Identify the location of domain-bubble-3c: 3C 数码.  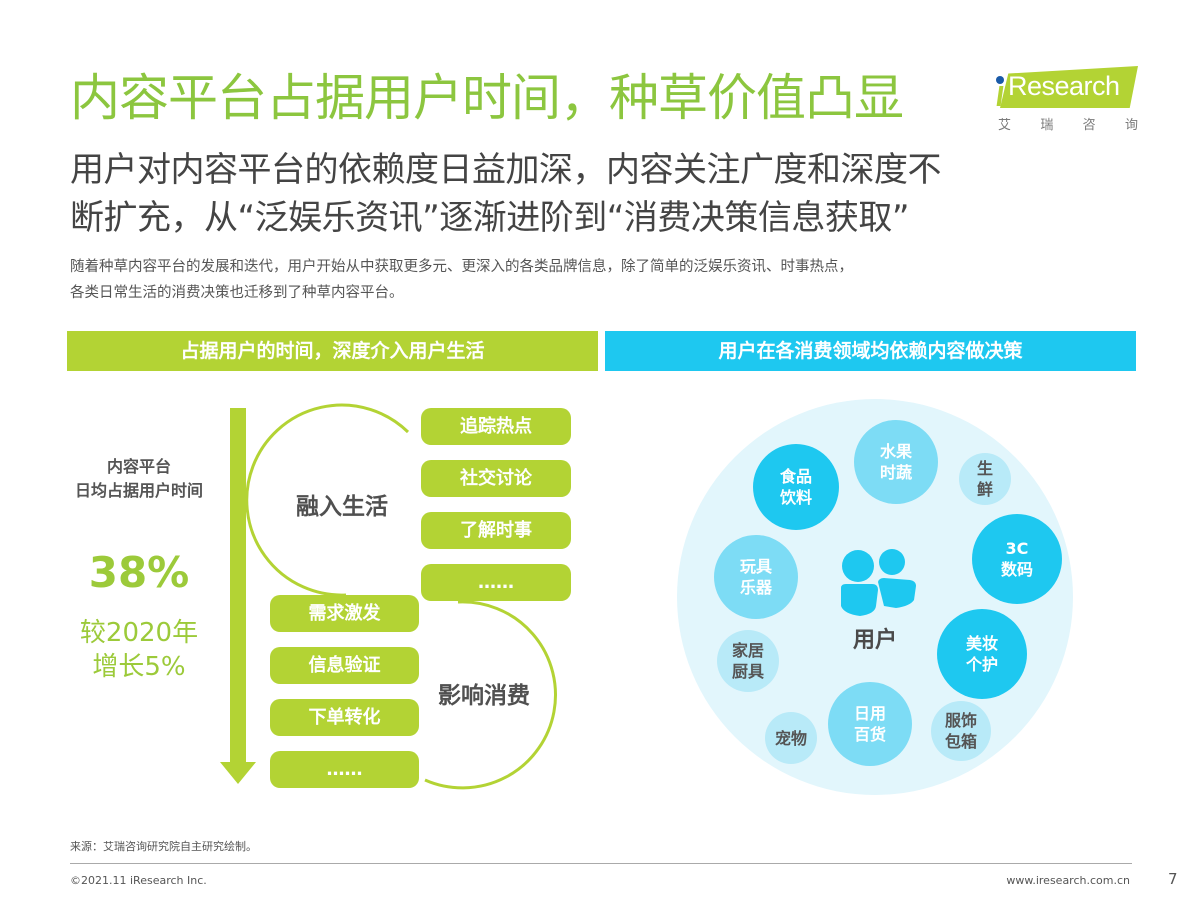
(1017, 559).